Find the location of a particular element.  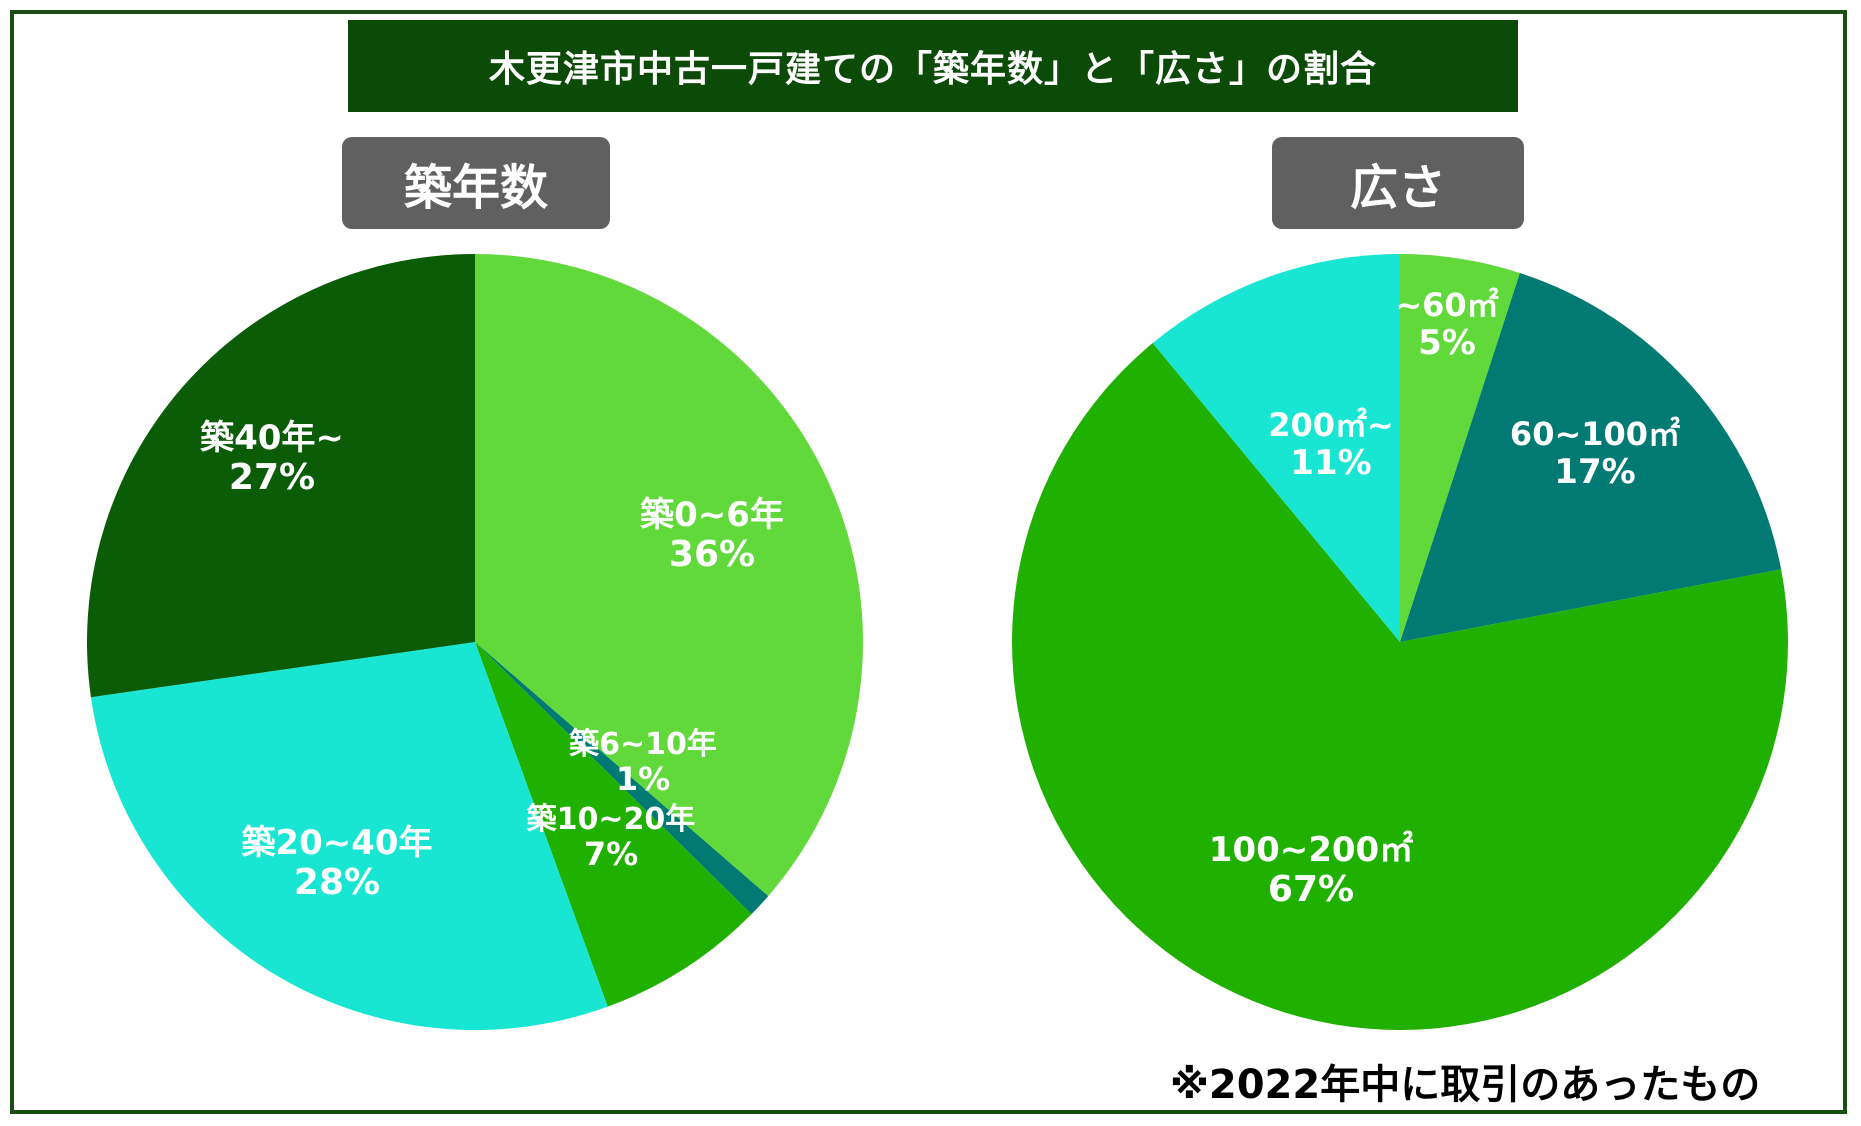

slice-value-0-3: 28% is located at coordinates (337, 882).